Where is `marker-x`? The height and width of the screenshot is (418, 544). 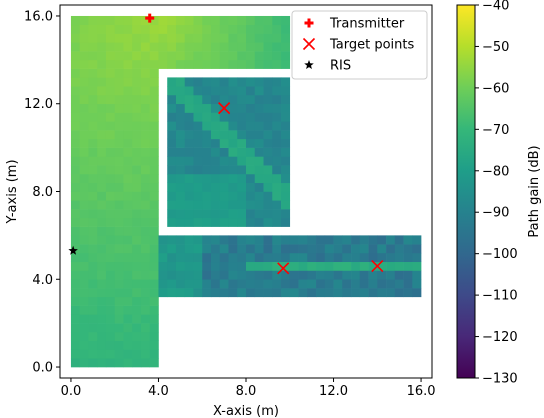
marker-x is located at coordinates (224, 108).